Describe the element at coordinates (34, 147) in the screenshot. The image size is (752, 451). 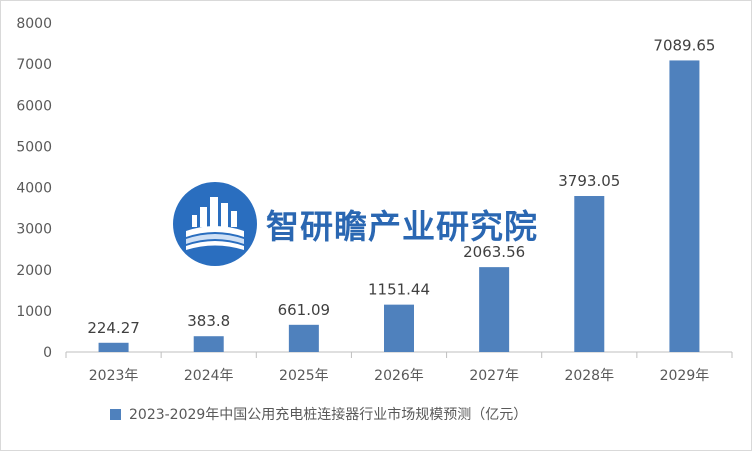
I see `y-tick-label: 5000` at that location.